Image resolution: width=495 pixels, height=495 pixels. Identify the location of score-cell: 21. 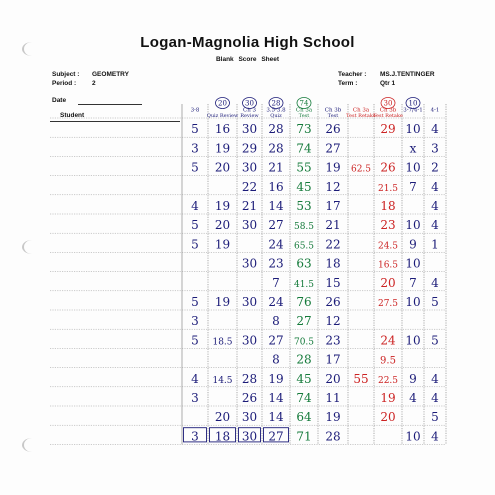
(249, 206).